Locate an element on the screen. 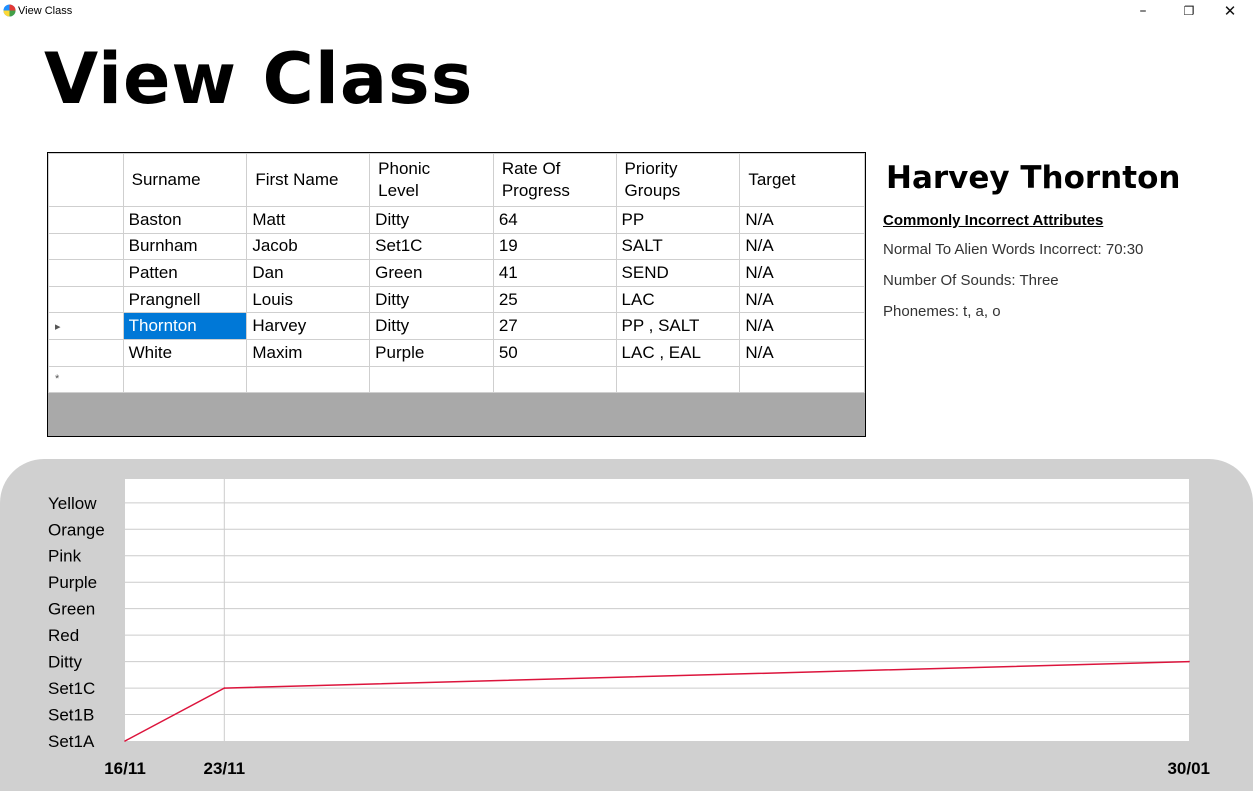 This screenshot has height=791, width=1253. cell-phonic-level: Purple is located at coordinates (431, 352).